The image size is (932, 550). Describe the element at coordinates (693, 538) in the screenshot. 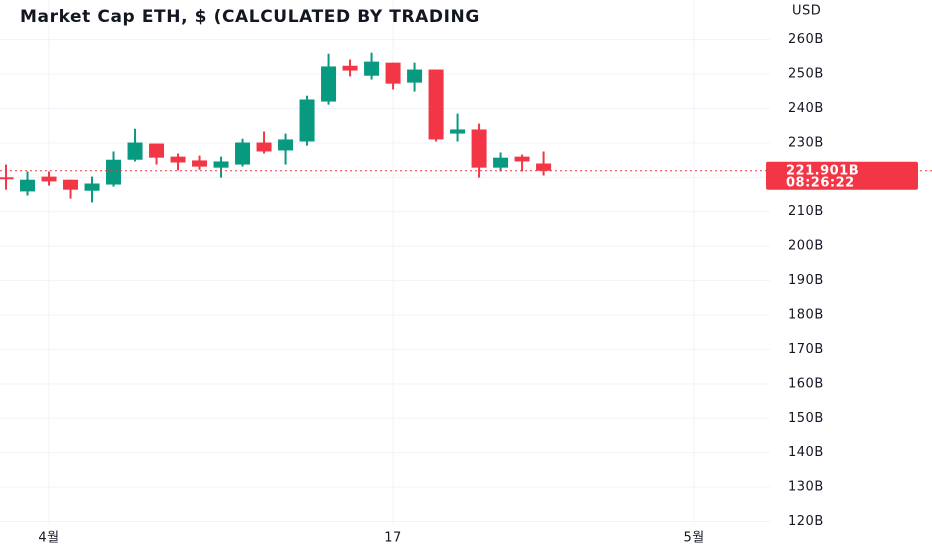

I see `x-tick-label: 5월` at that location.